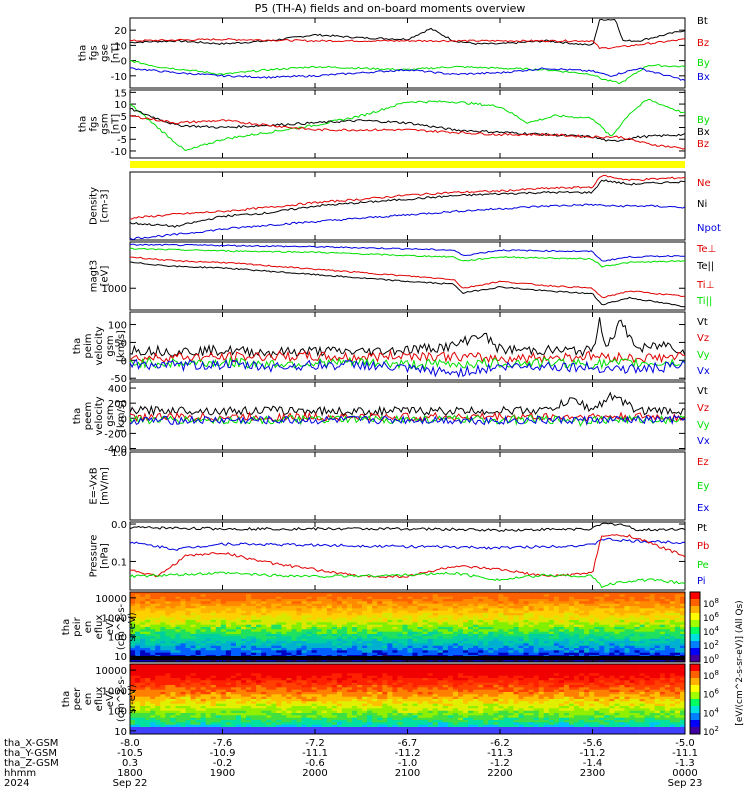 Image resolution: width=750 pixels, height=800 pixels. What do you see at coordinates (702, 204) in the screenshot?
I see `legend-Ni: Ni` at bounding box center [702, 204].